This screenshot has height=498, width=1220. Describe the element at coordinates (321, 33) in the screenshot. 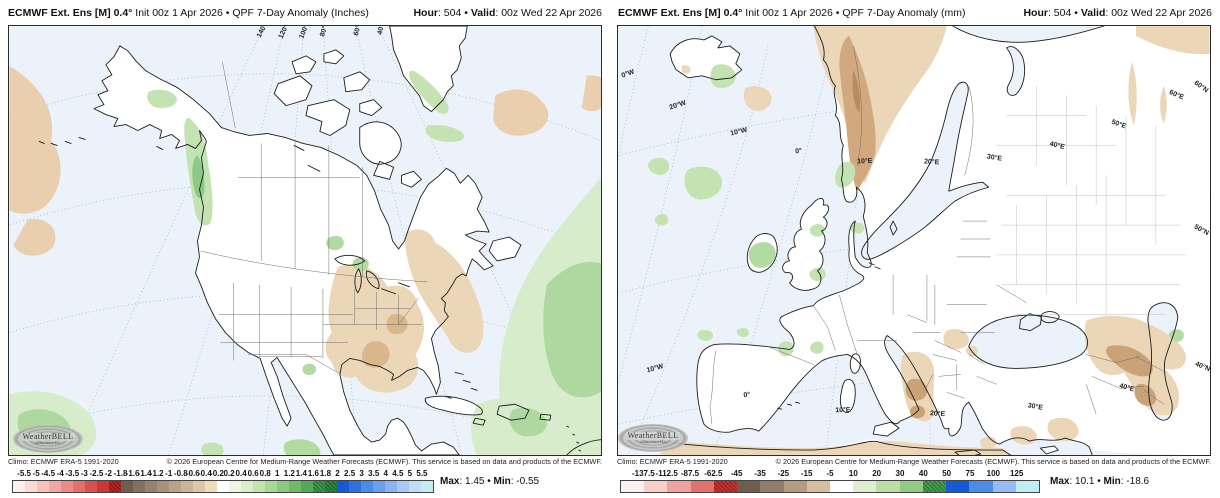

I see `graticule-labels: 140°W 120°W 100°W 80°W 60°W 40°W` at that location.